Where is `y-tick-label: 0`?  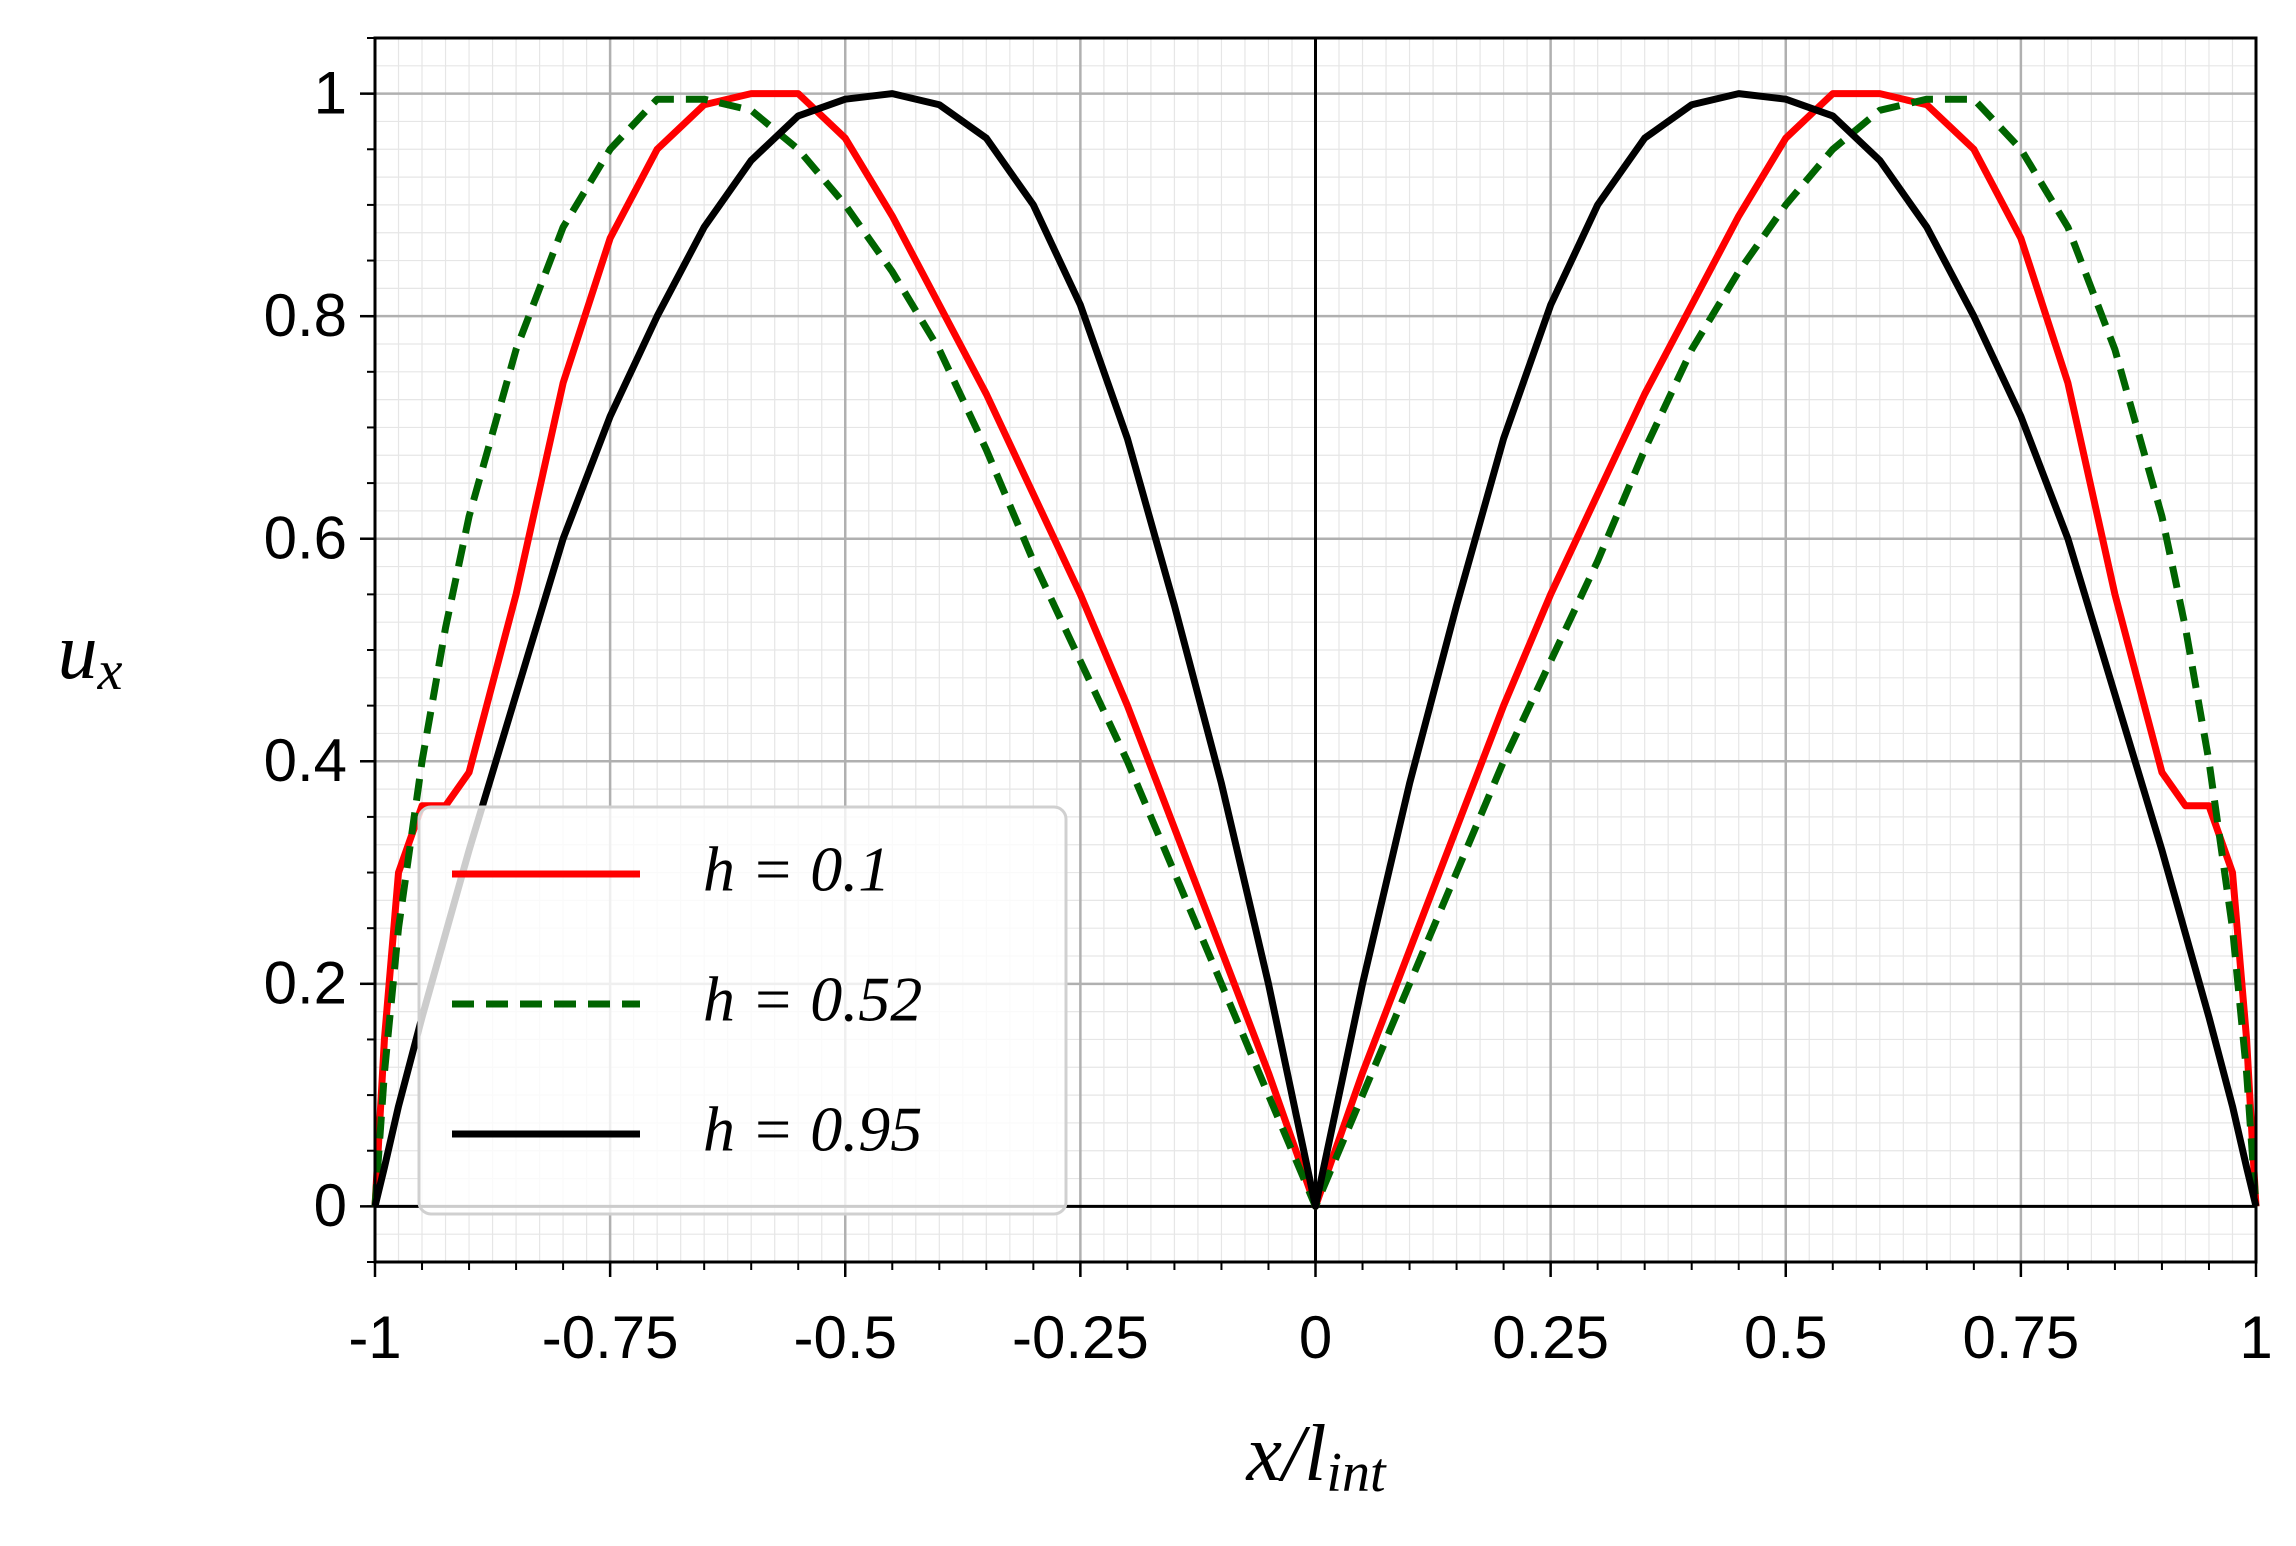
y-tick-label: 0 is located at coordinates (330, 1205).